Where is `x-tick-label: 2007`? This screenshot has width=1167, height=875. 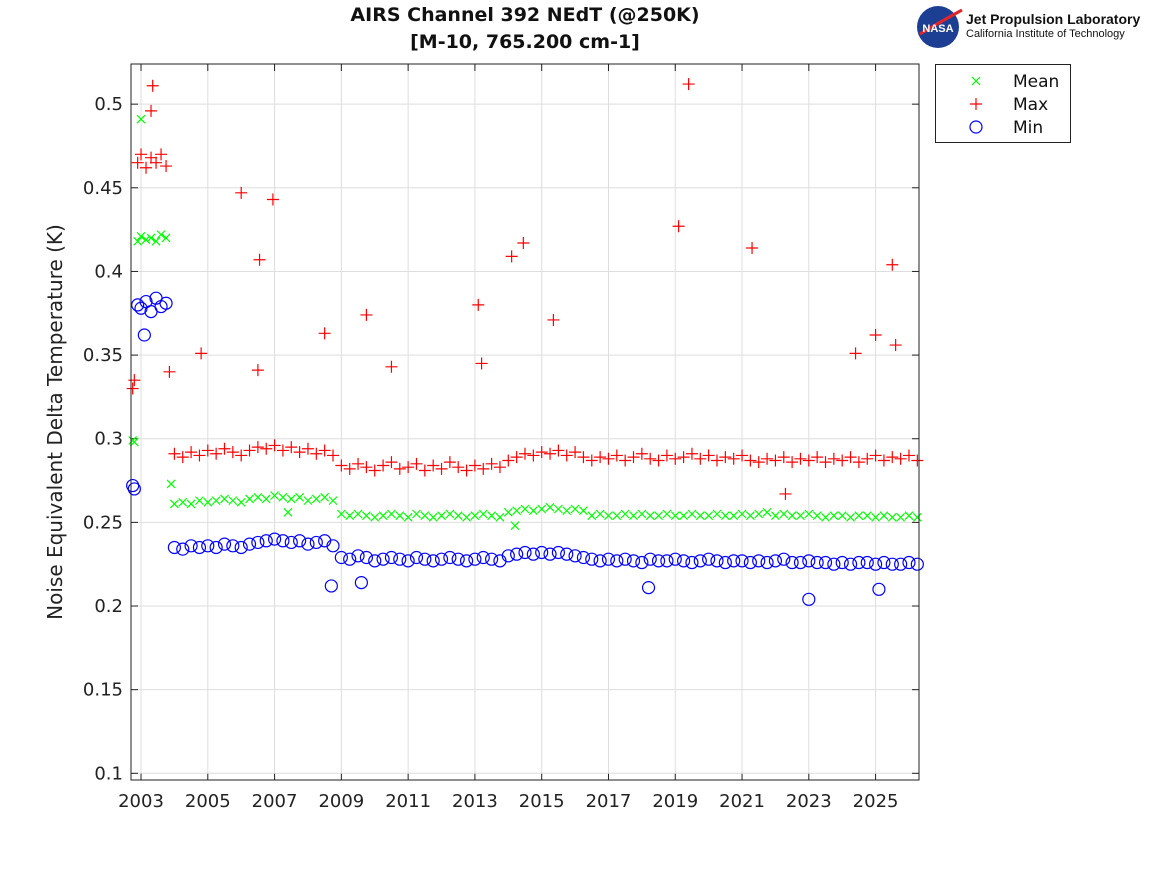 x-tick-label: 2007 is located at coordinates (275, 801).